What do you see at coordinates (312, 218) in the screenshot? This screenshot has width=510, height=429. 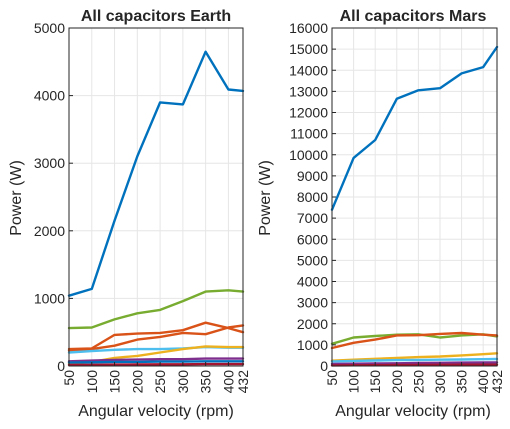 I see `y-tick-label: 7000` at bounding box center [312, 218].